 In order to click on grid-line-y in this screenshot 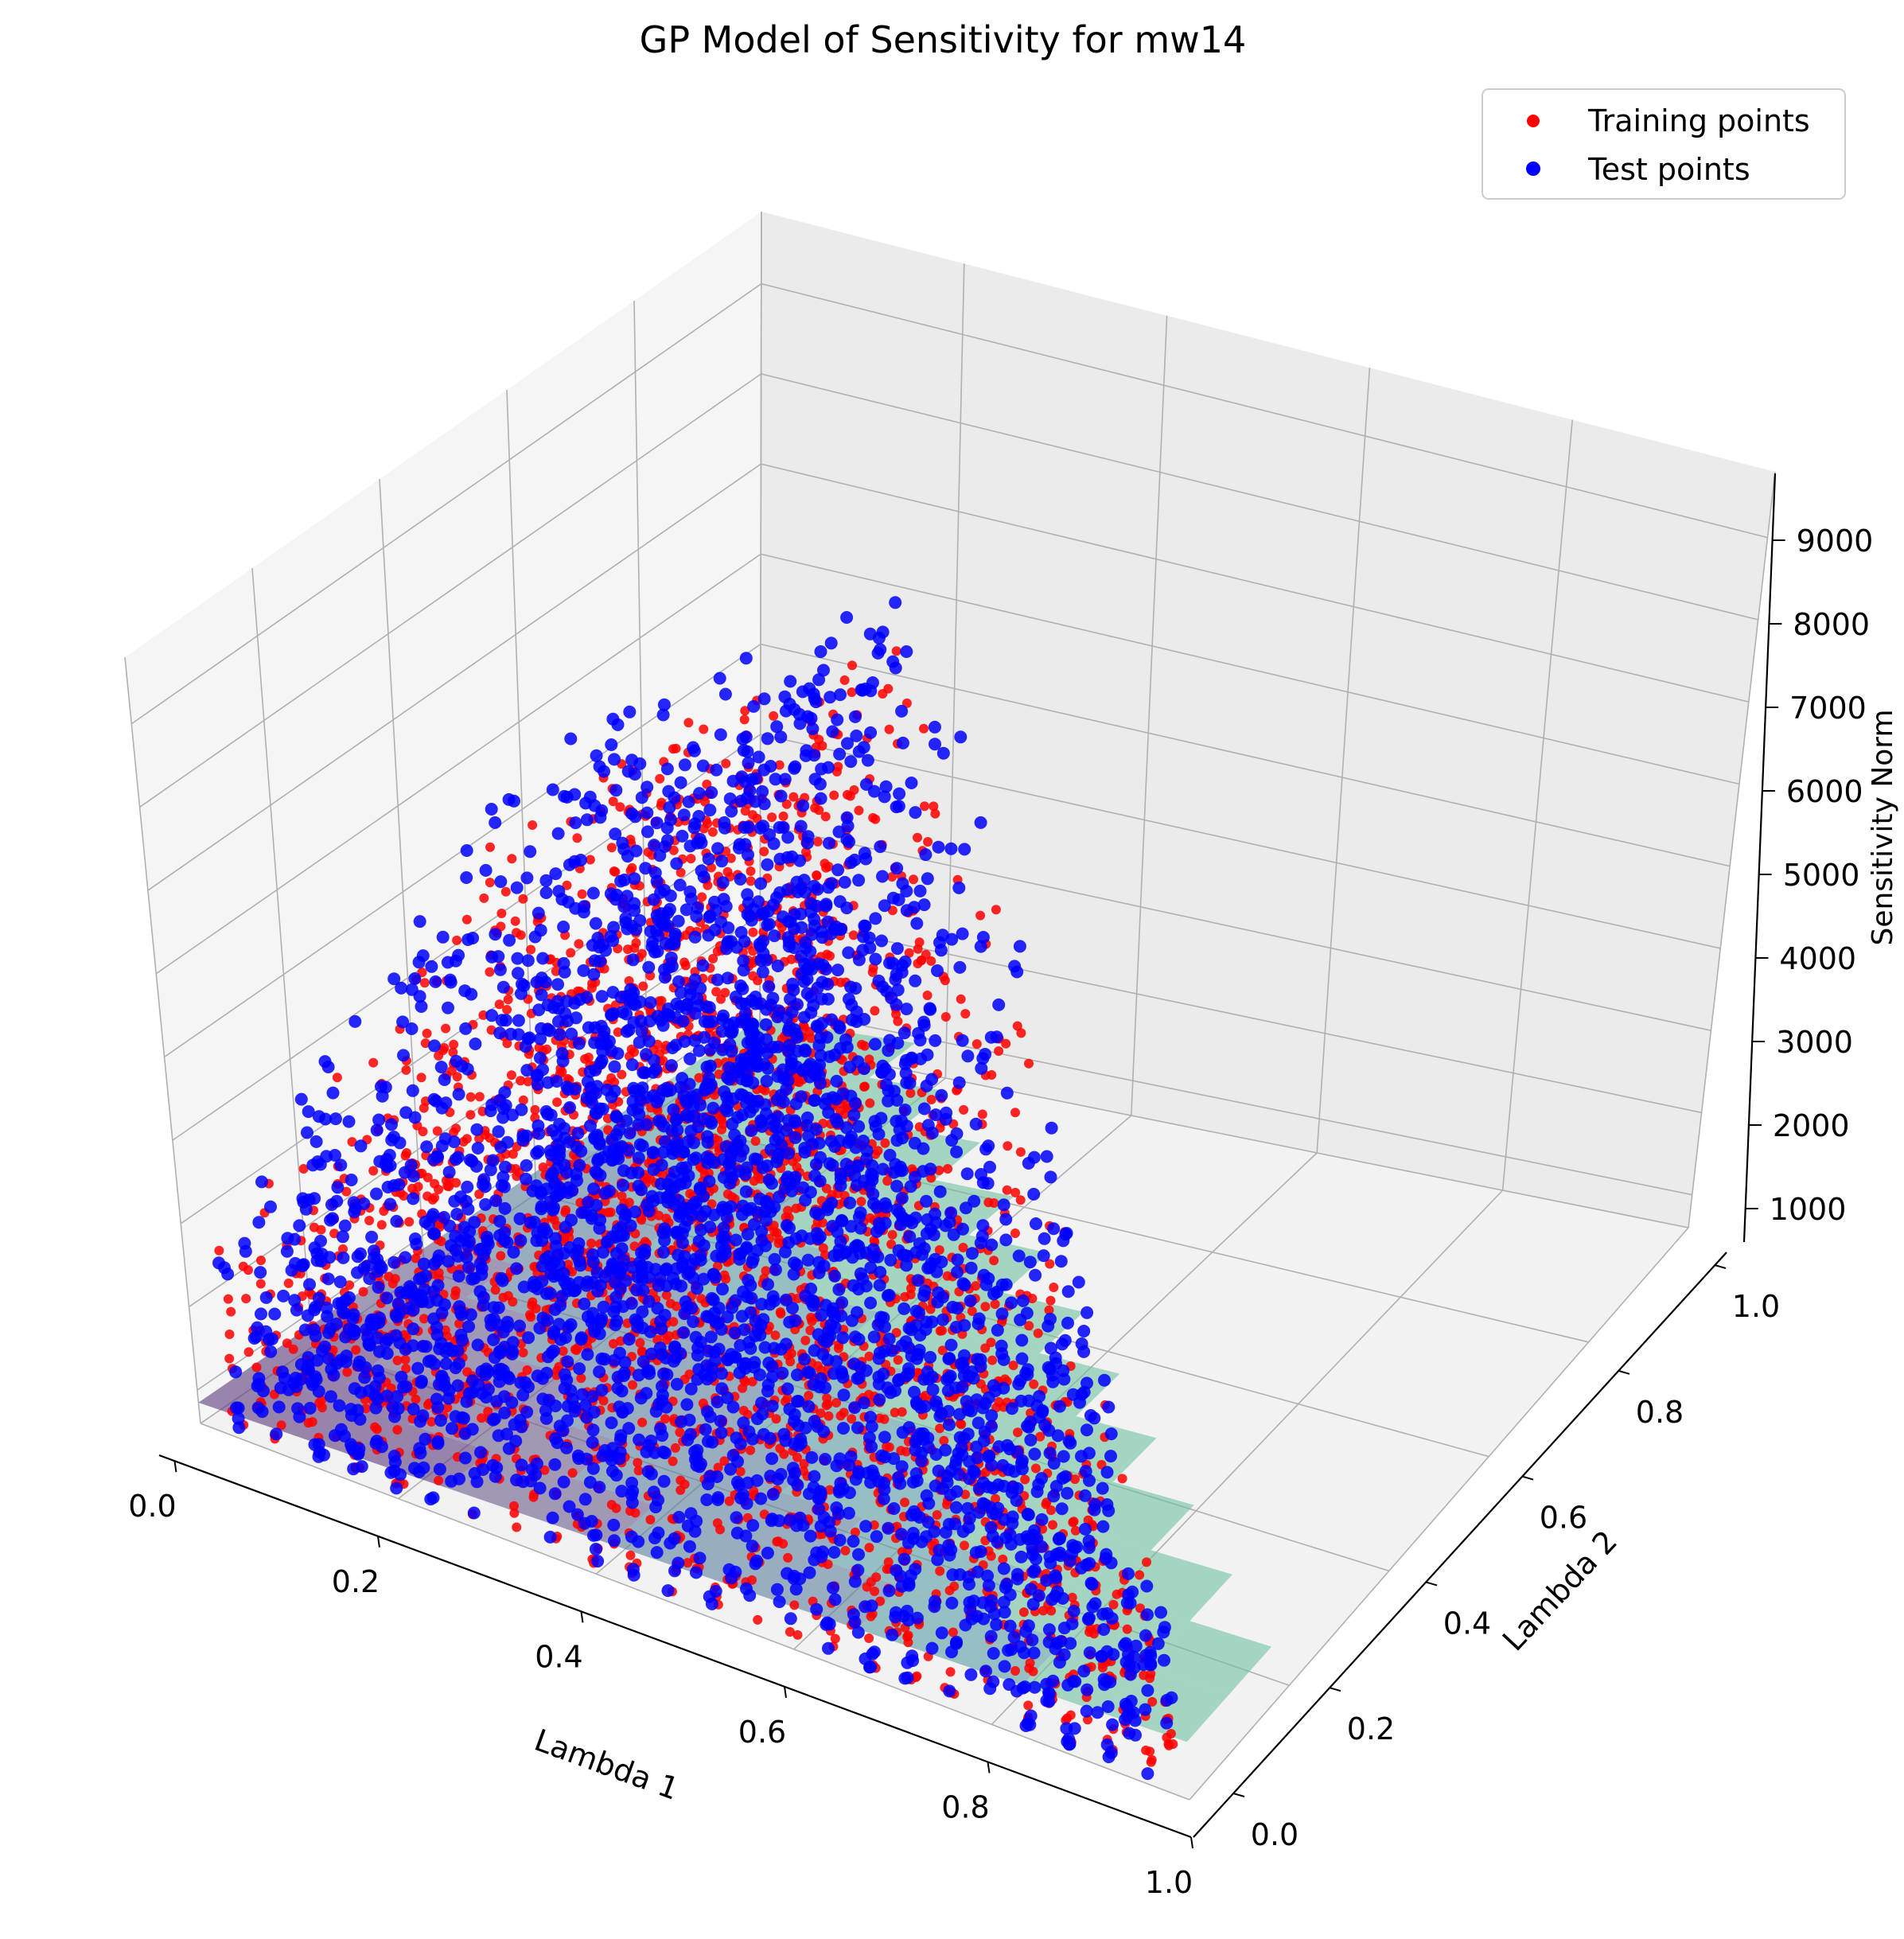, I will do `click(521, 791)`.